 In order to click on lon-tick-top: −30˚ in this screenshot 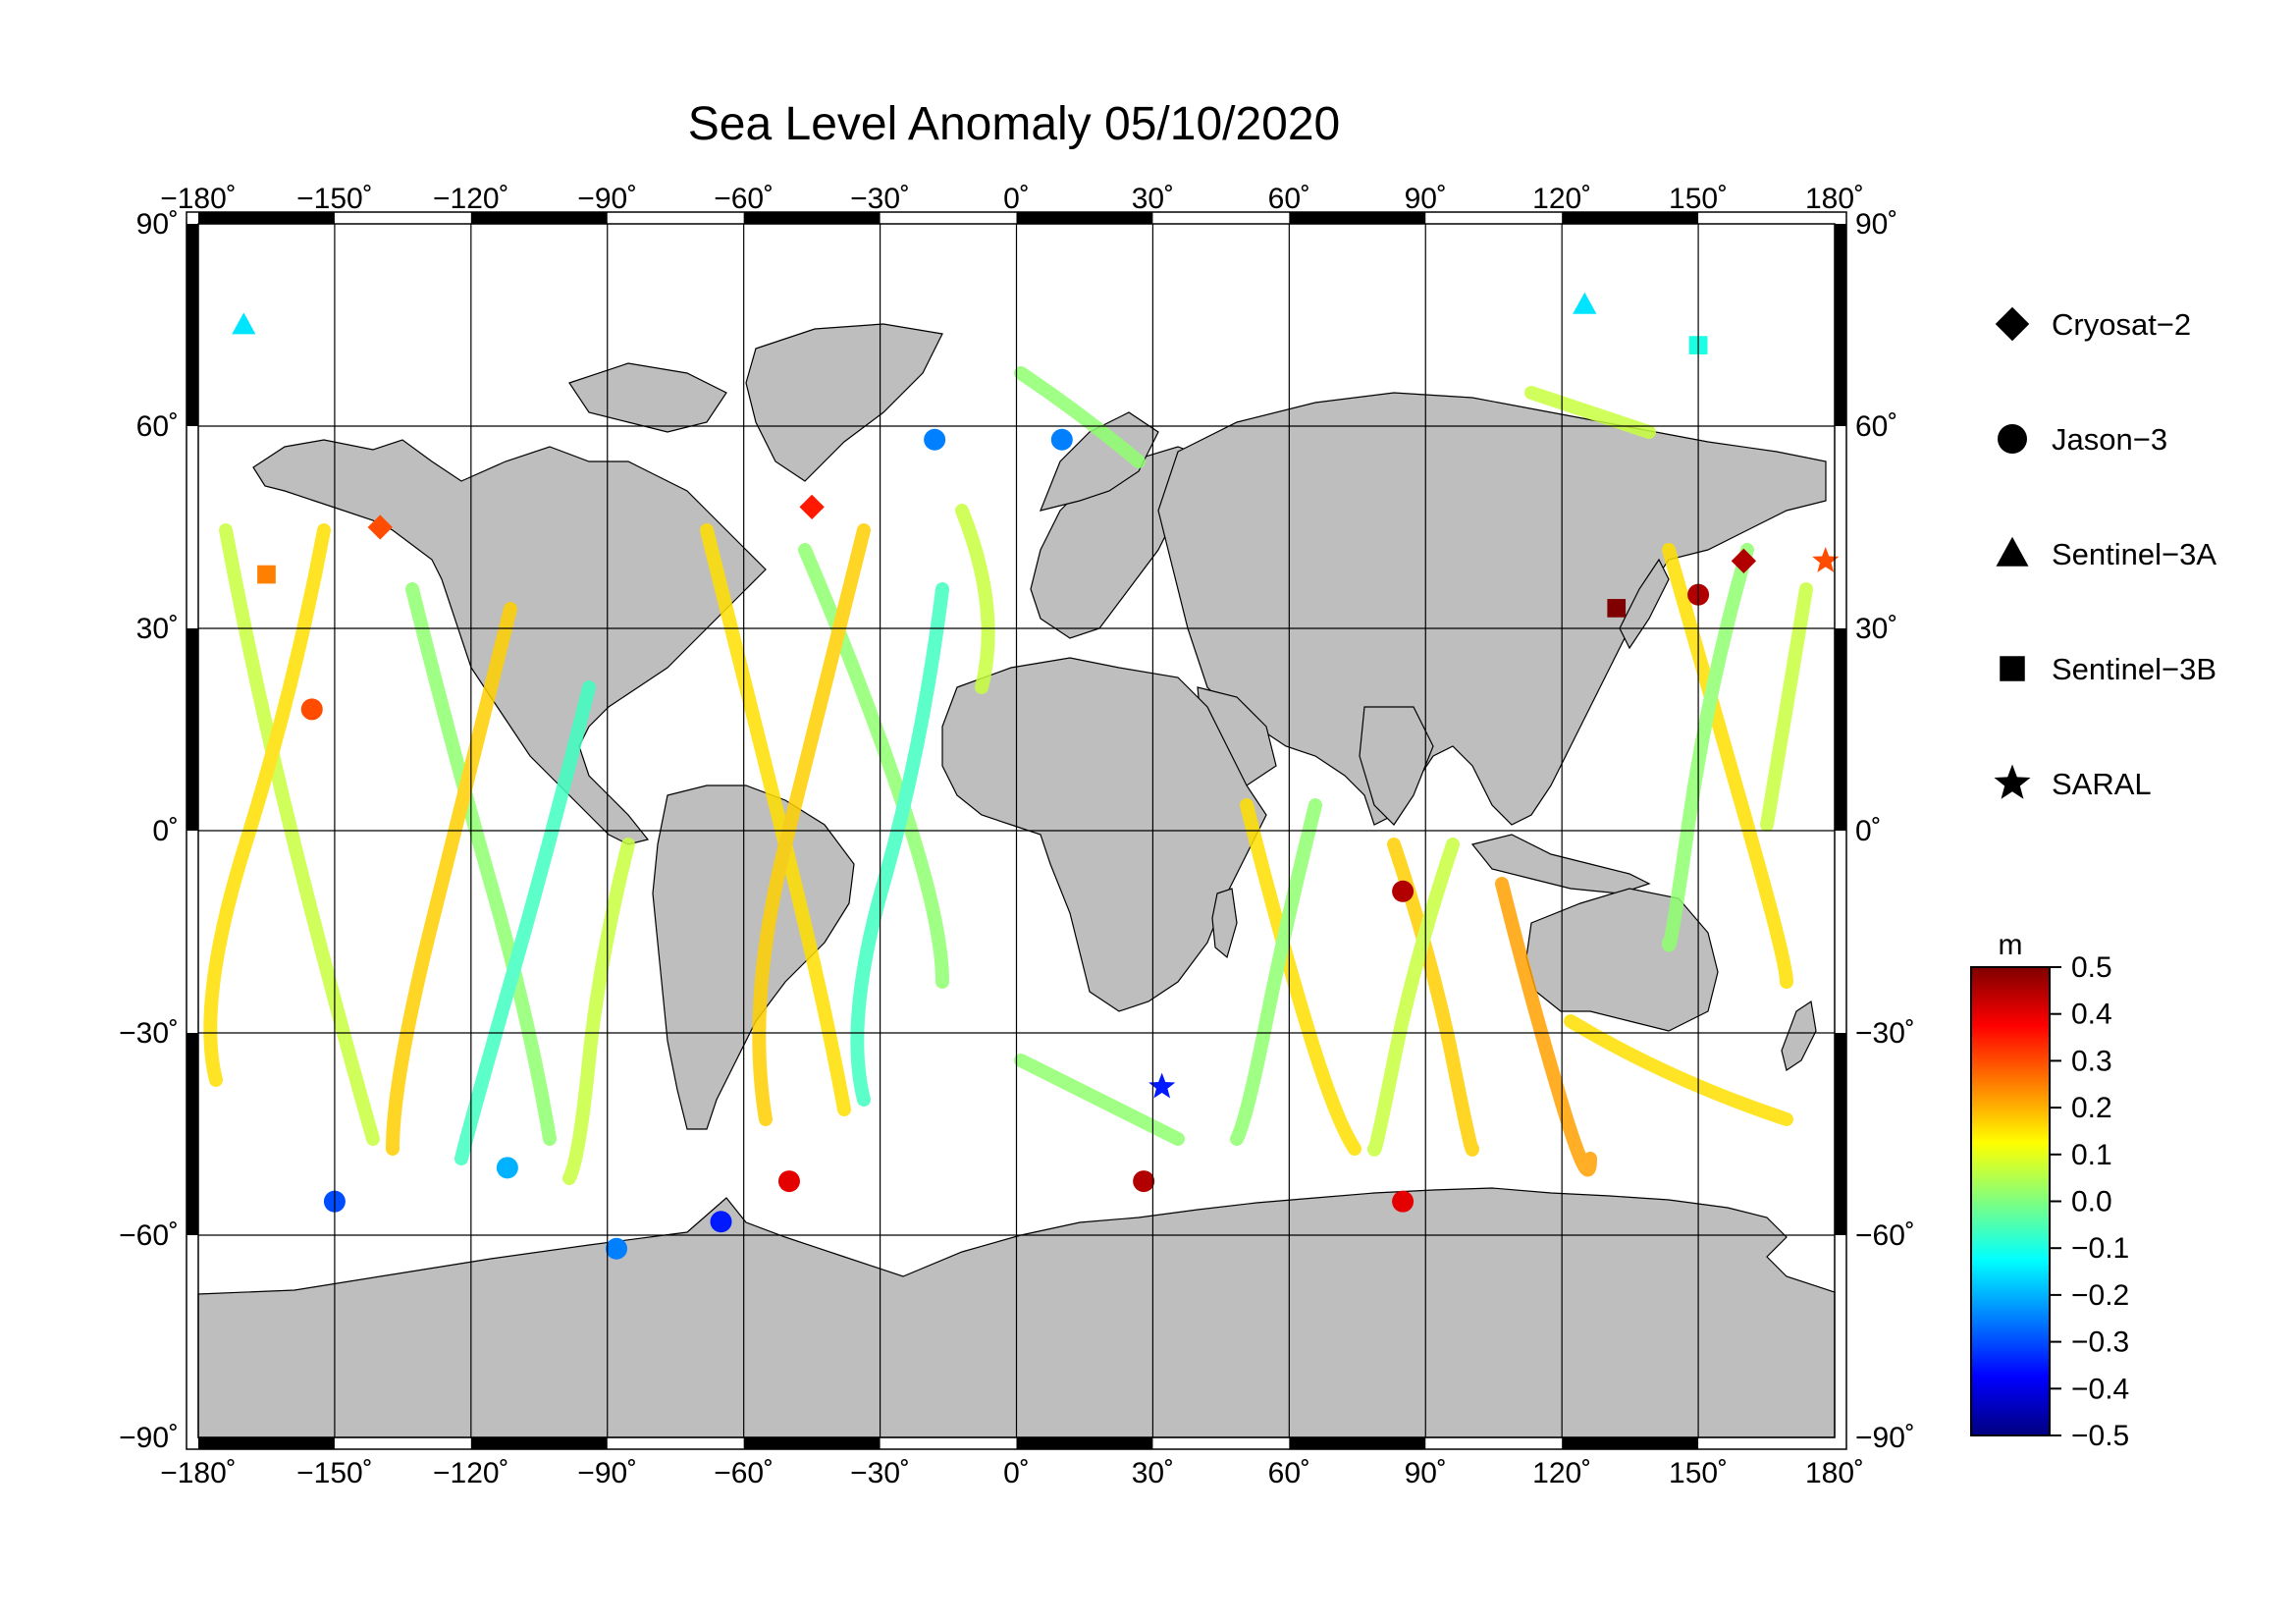, I will do `click(880, 199)`.